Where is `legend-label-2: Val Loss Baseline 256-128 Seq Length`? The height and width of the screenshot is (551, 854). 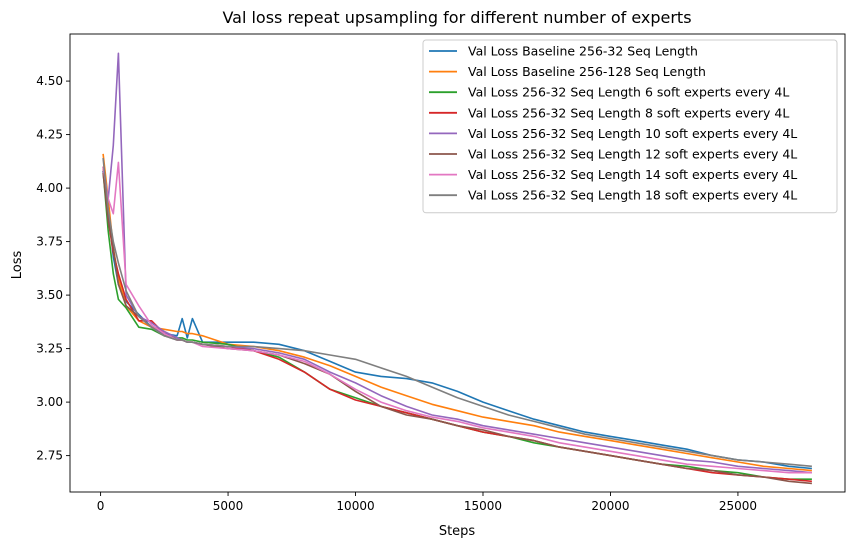 legend-label-2: Val Loss Baseline 256-128 Seq Length is located at coordinates (587, 71).